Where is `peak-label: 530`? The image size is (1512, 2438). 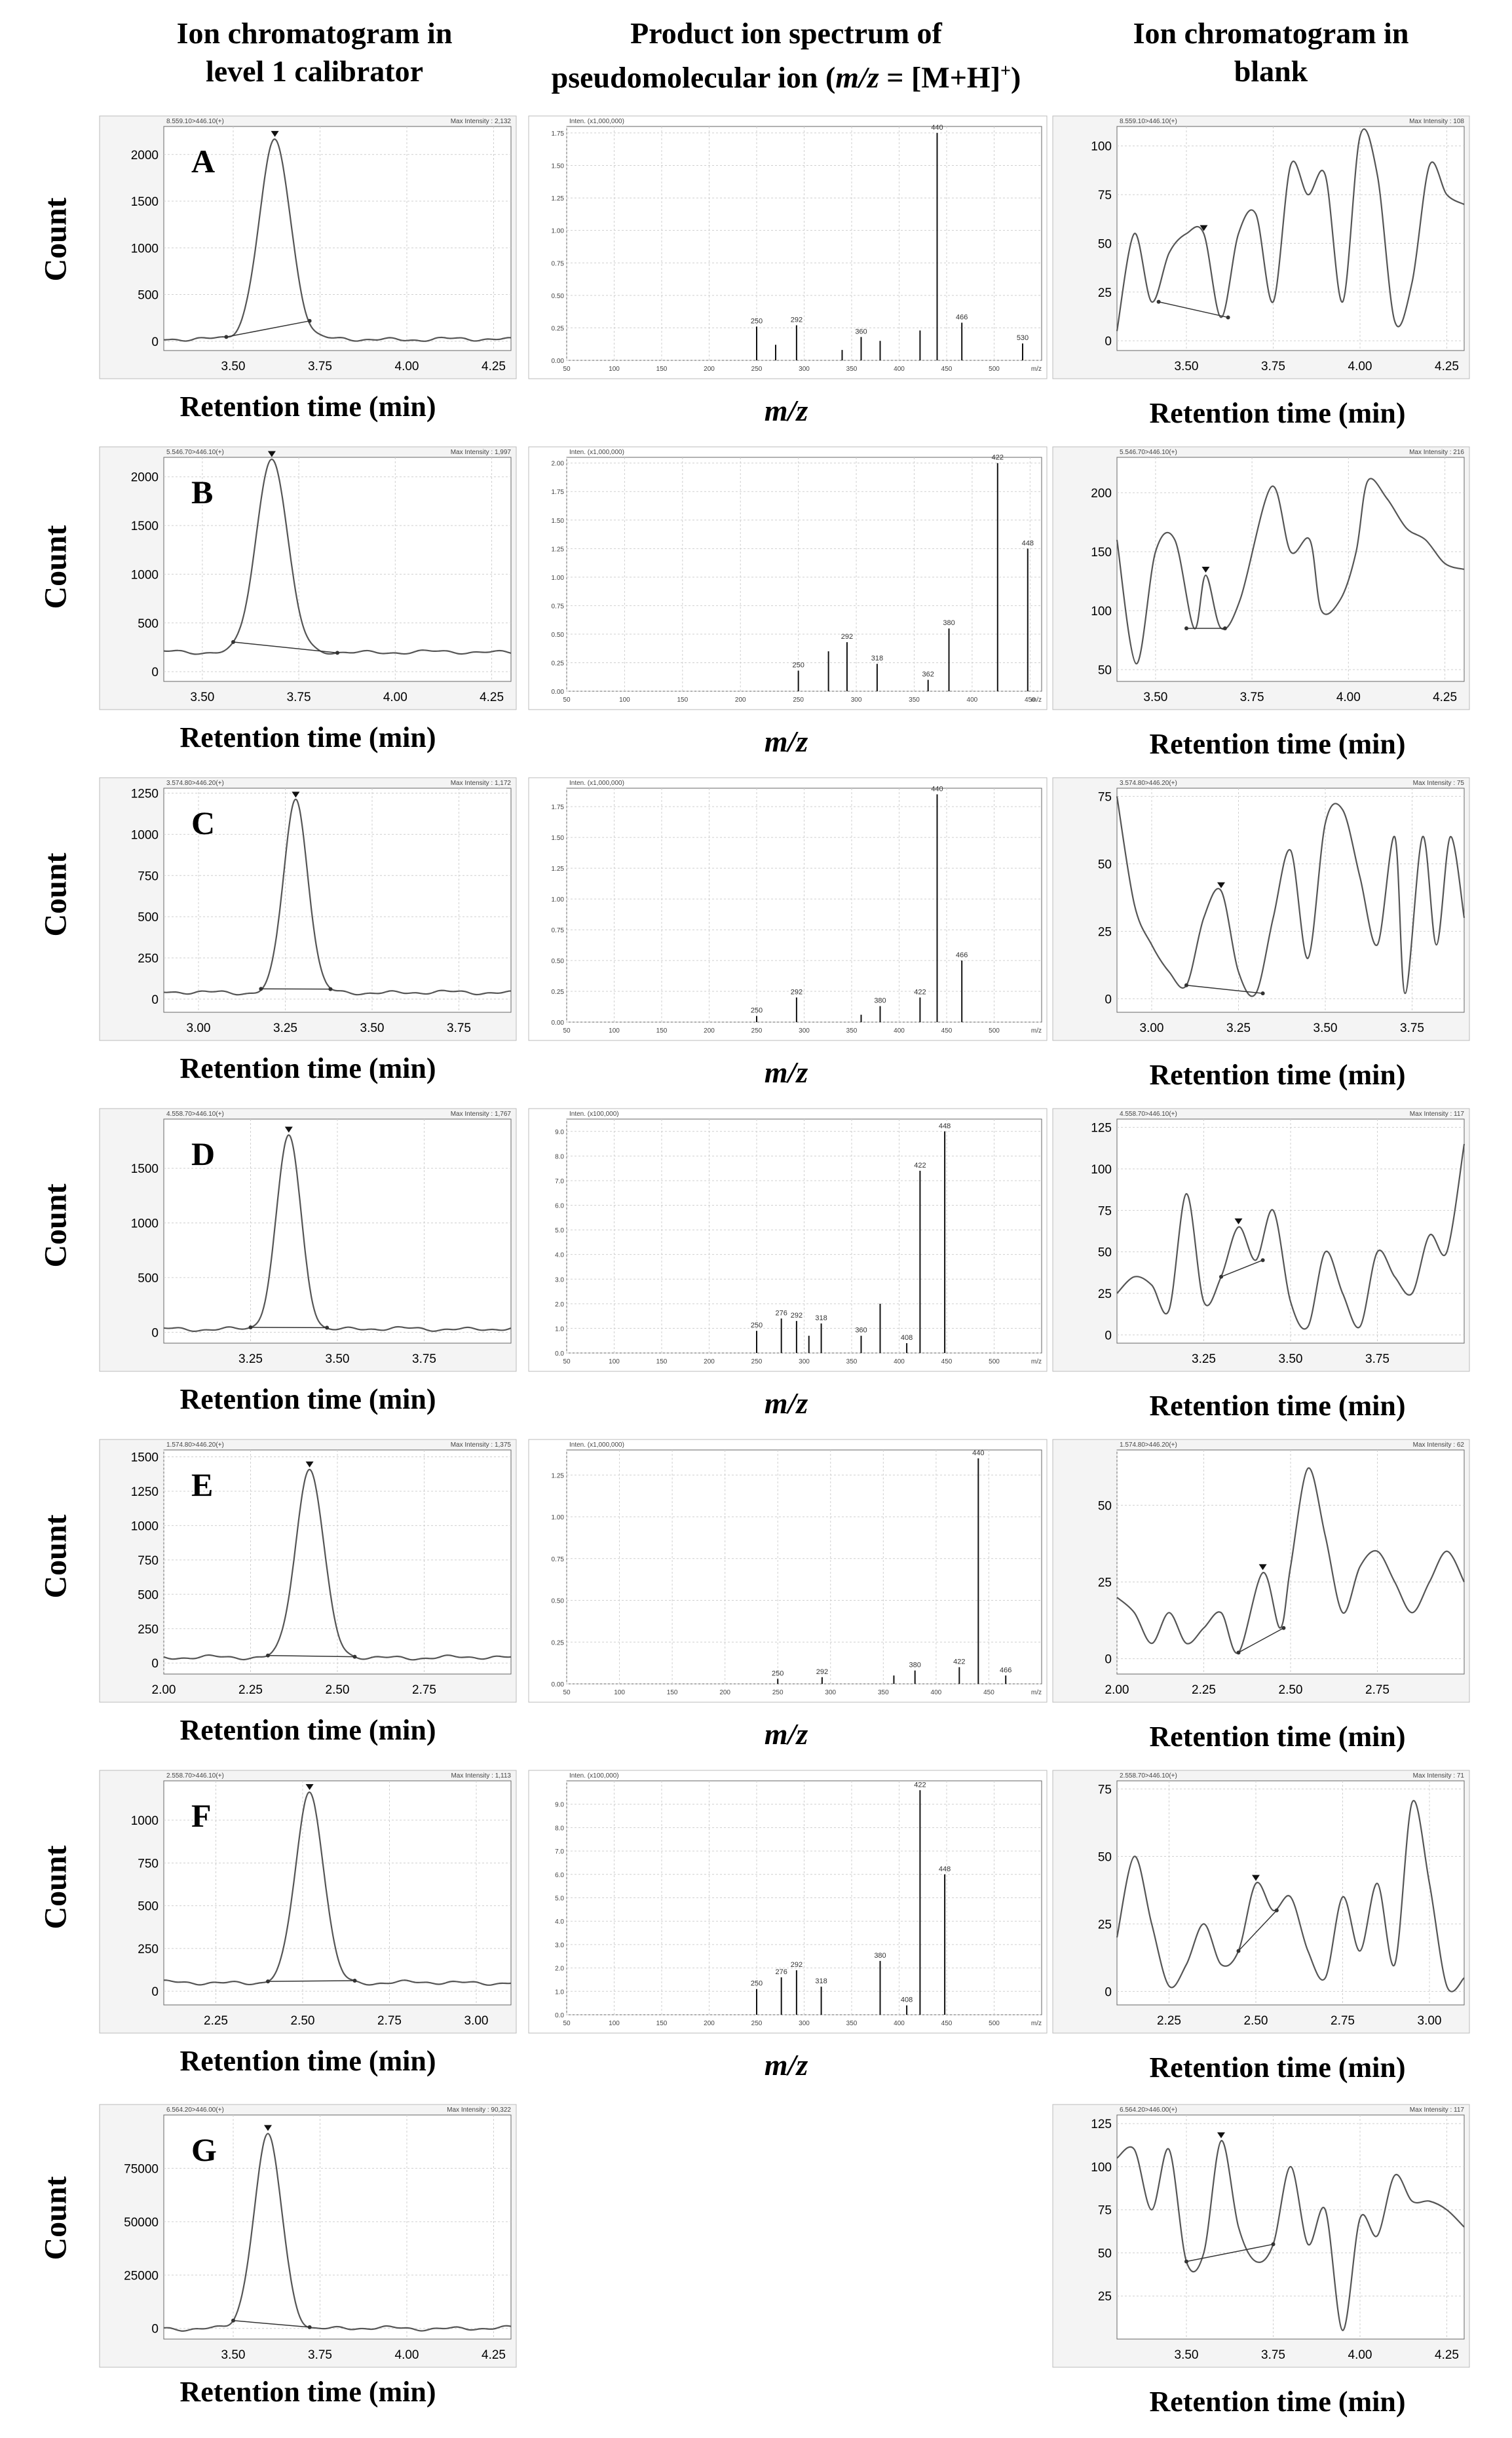 peak-label: 530 is located at coordinates (1023, 338).